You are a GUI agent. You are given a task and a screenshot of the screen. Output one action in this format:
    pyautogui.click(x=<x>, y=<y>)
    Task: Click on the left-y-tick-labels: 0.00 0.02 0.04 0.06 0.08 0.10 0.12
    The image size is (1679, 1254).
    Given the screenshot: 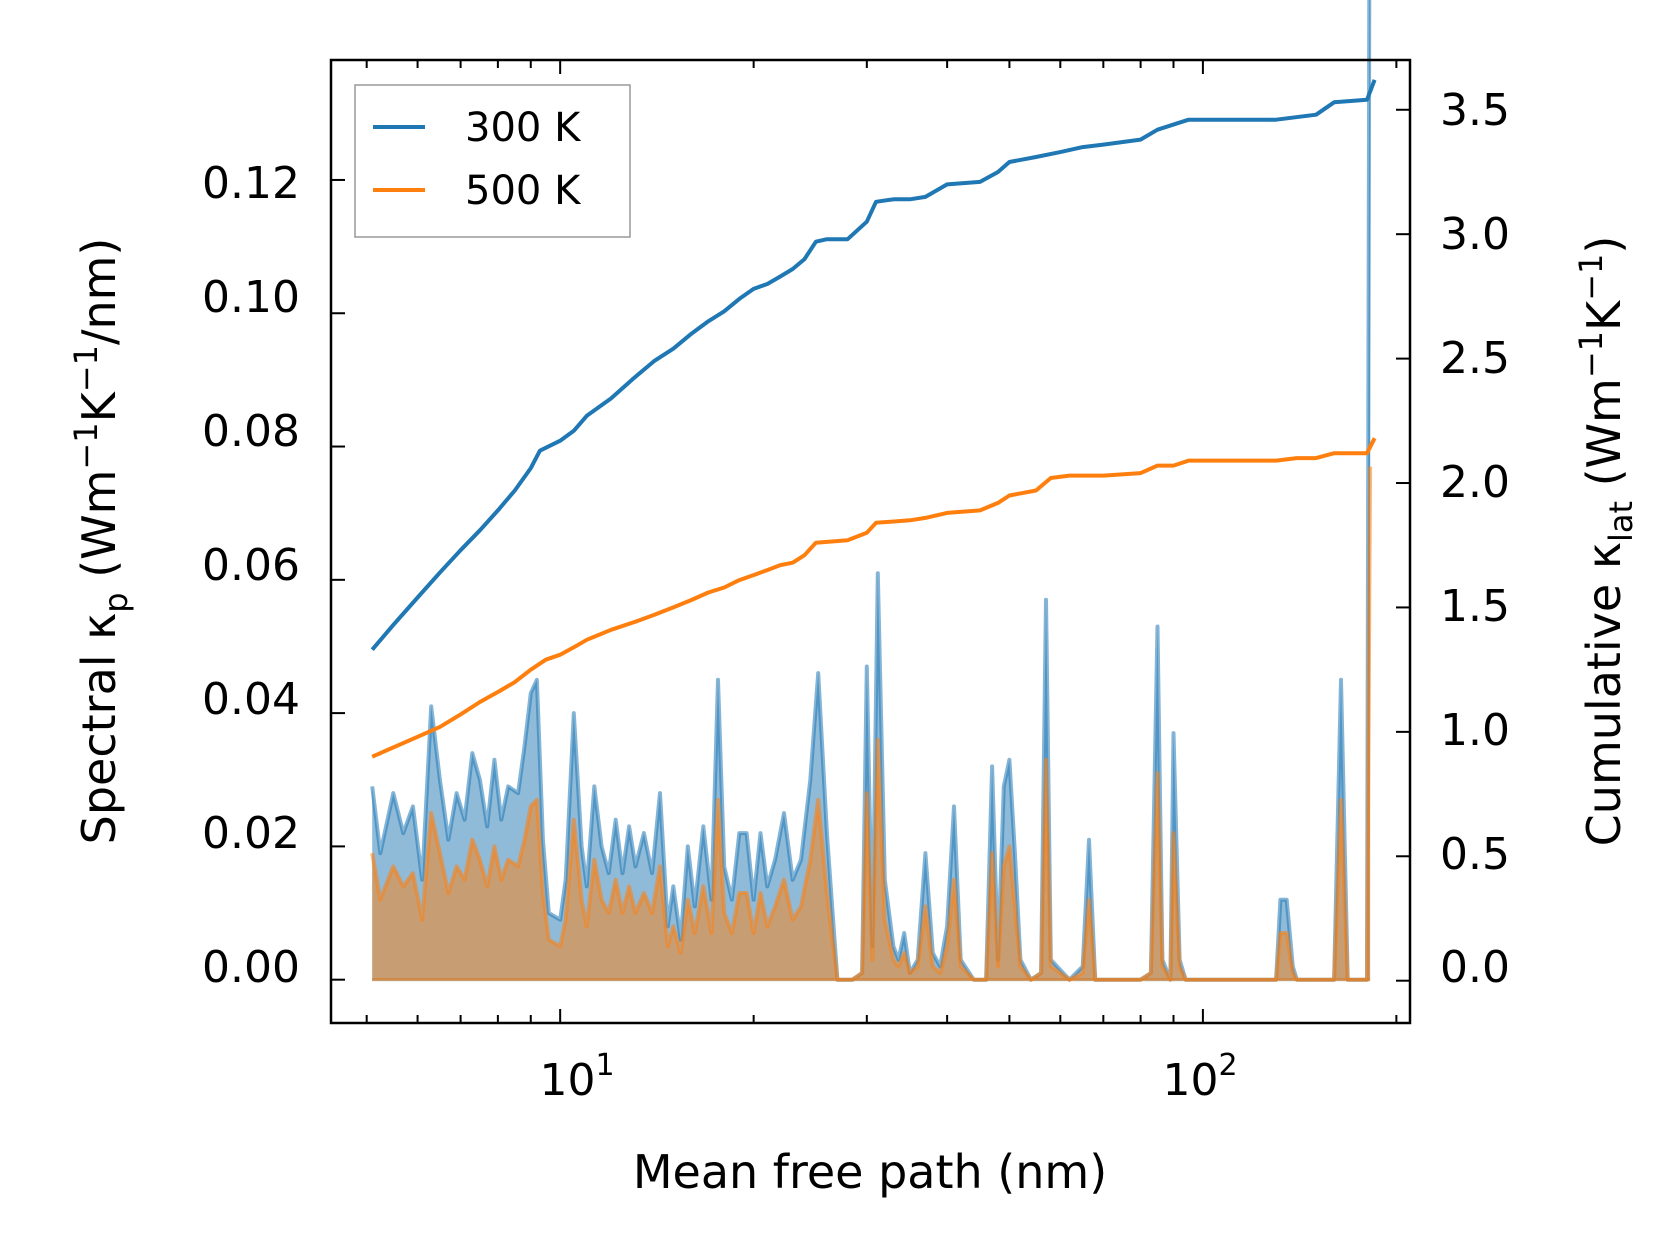 What is the action you would take?
    pyautogui.click(x=251, y=575)
    